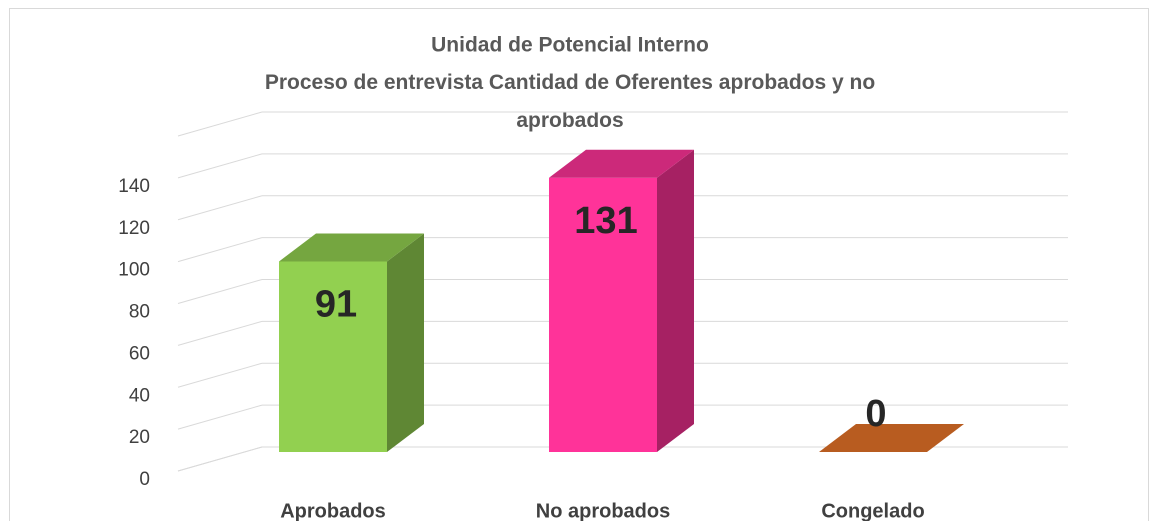  What do you see at coordinates (139, 437) in the screenshot?
I see `y-tick-label: 20` at bounding box center [139, 437].